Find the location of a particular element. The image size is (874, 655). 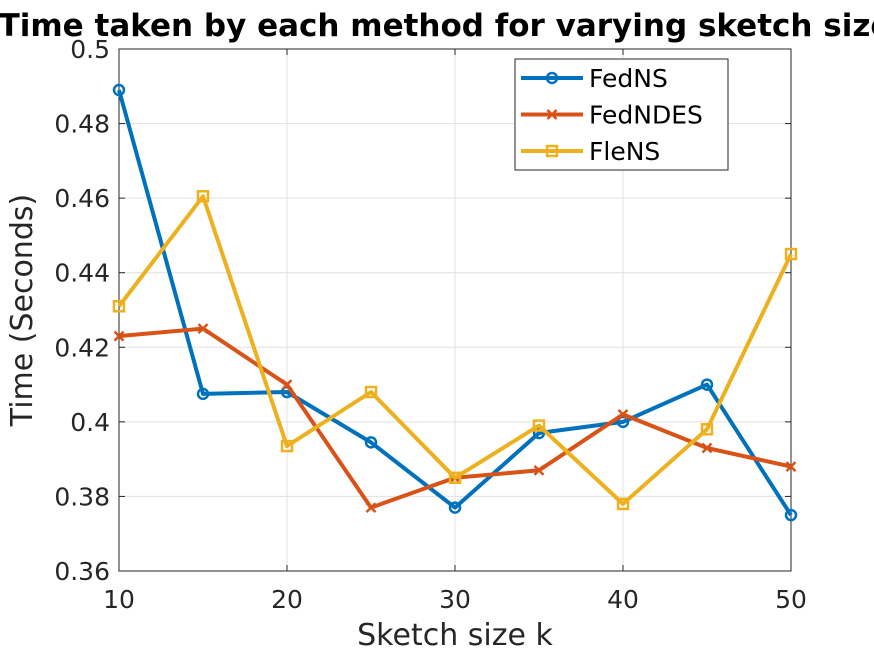

x-tick-label: 20 is located at coordinates (287, 599).